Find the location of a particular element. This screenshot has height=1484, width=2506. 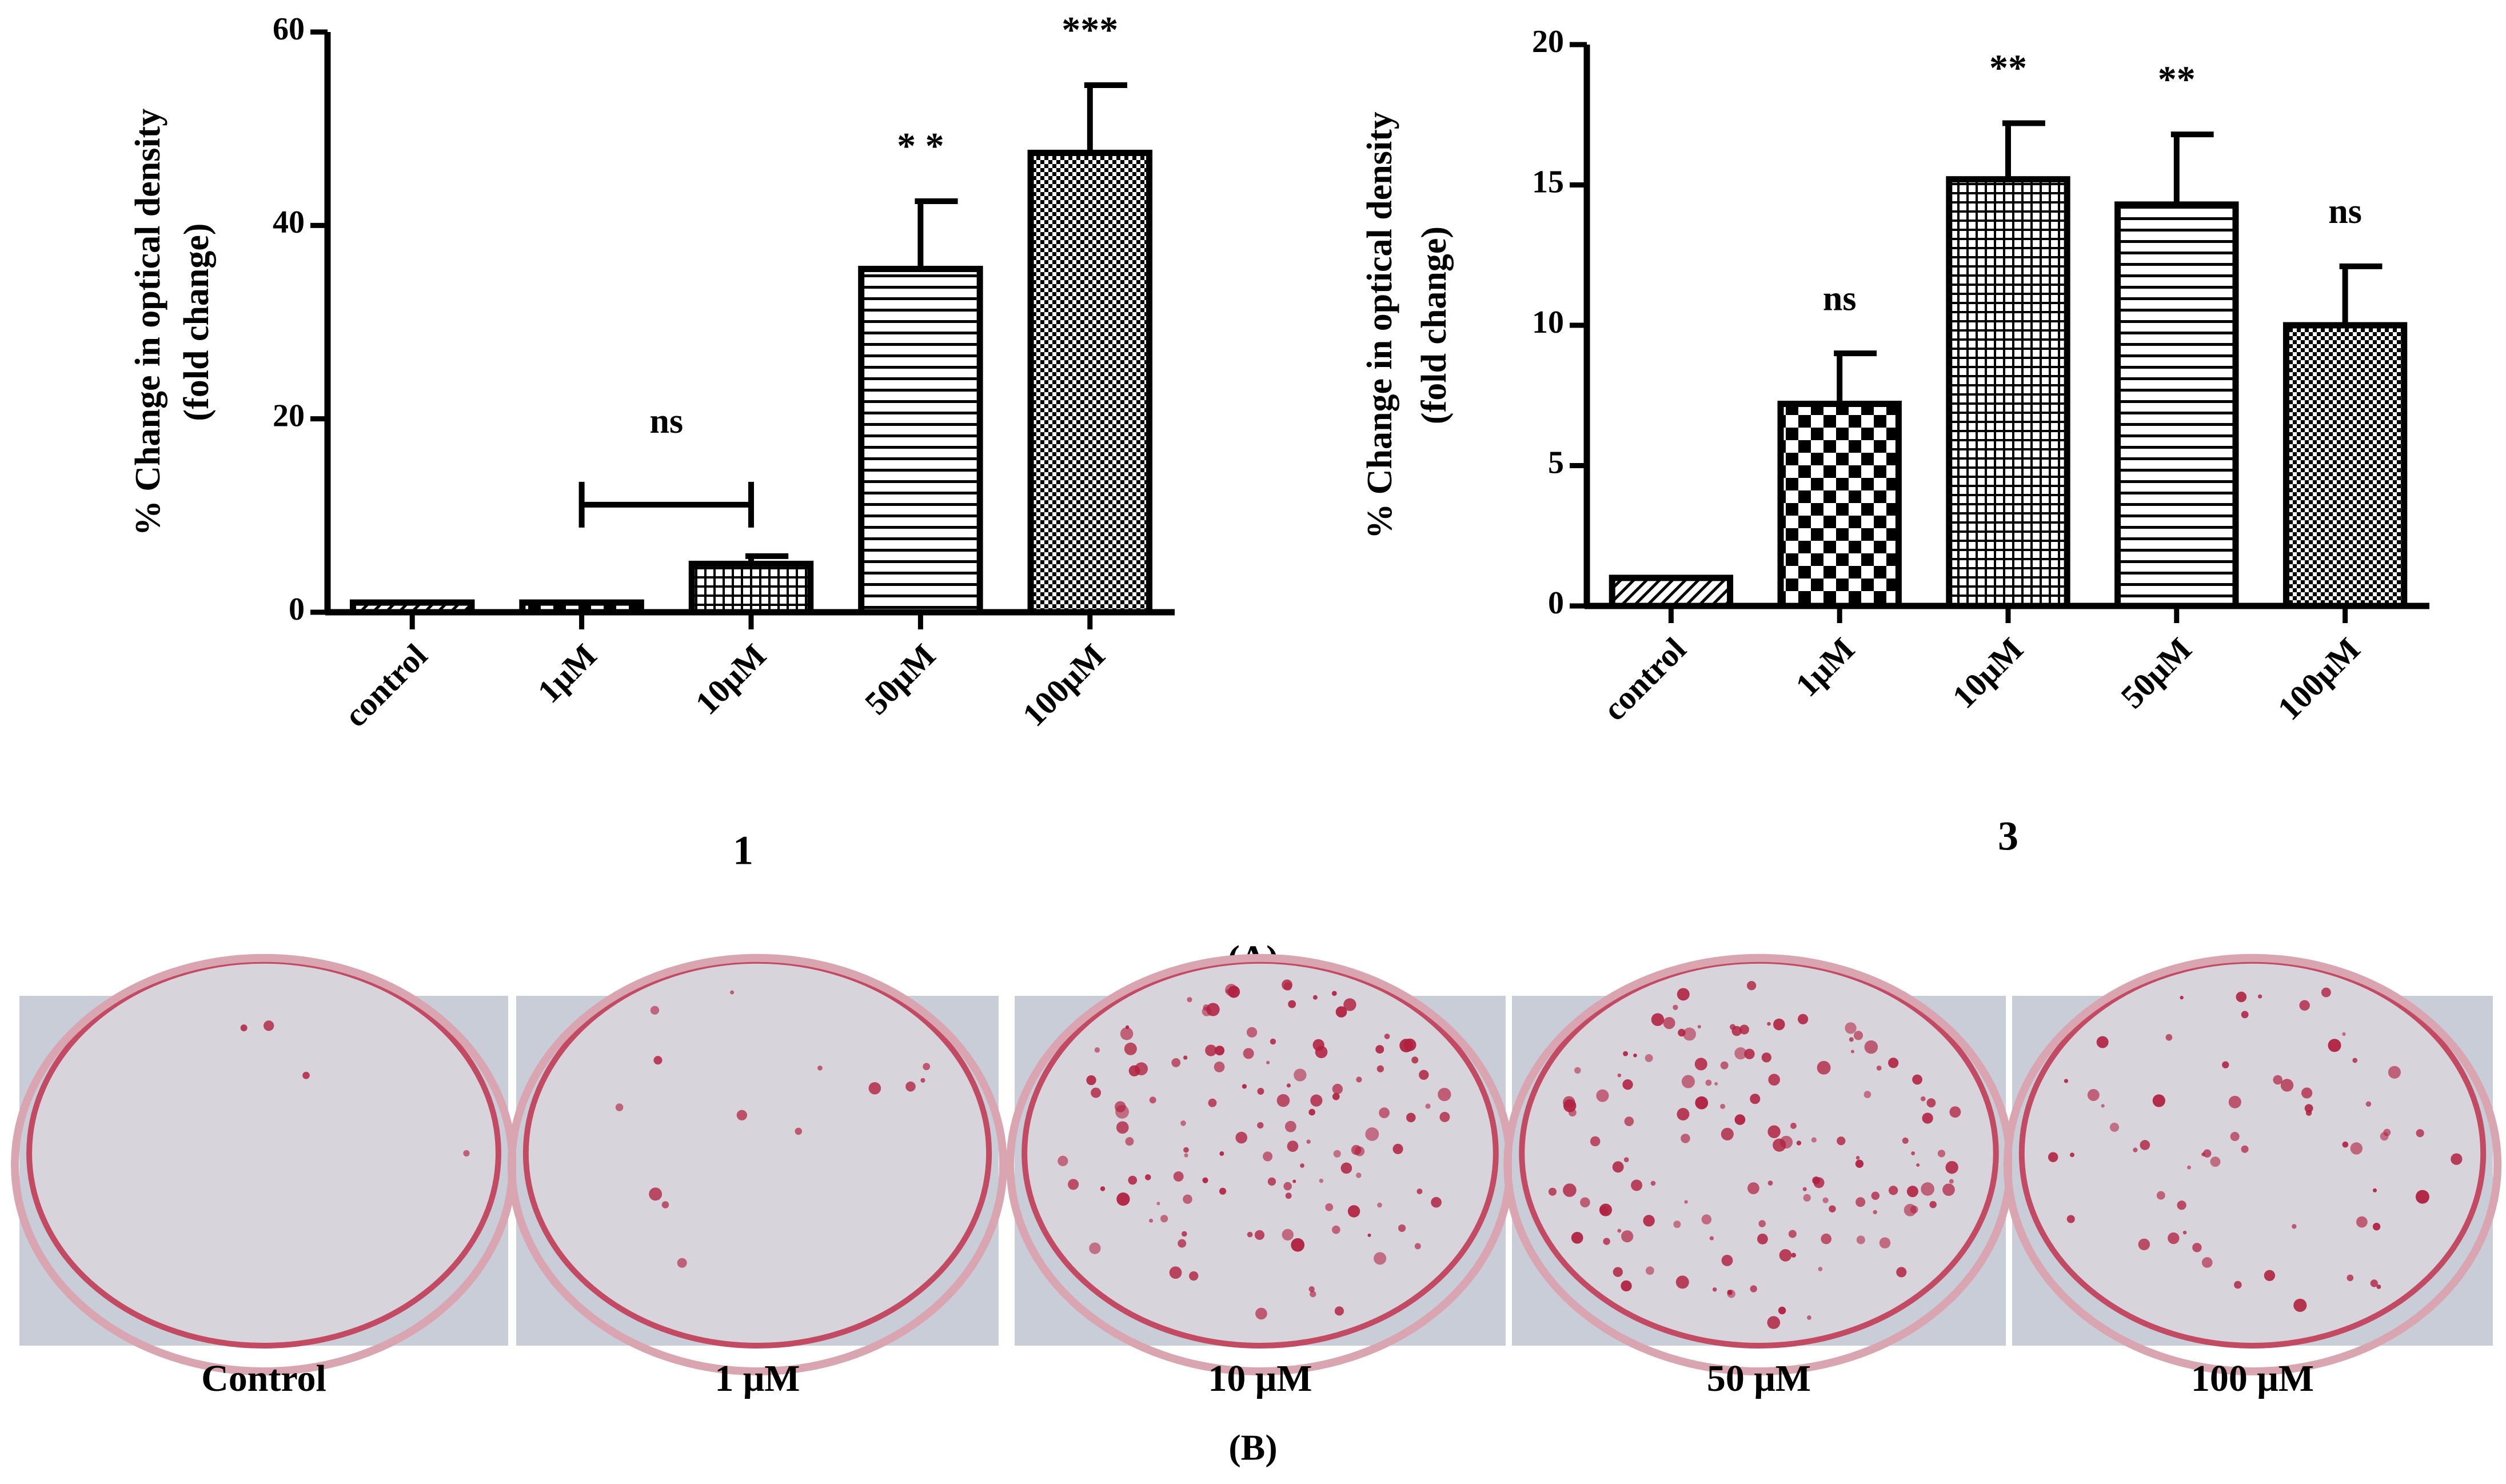

y-tick-label: 20 is located at coordinates (1548, 41).